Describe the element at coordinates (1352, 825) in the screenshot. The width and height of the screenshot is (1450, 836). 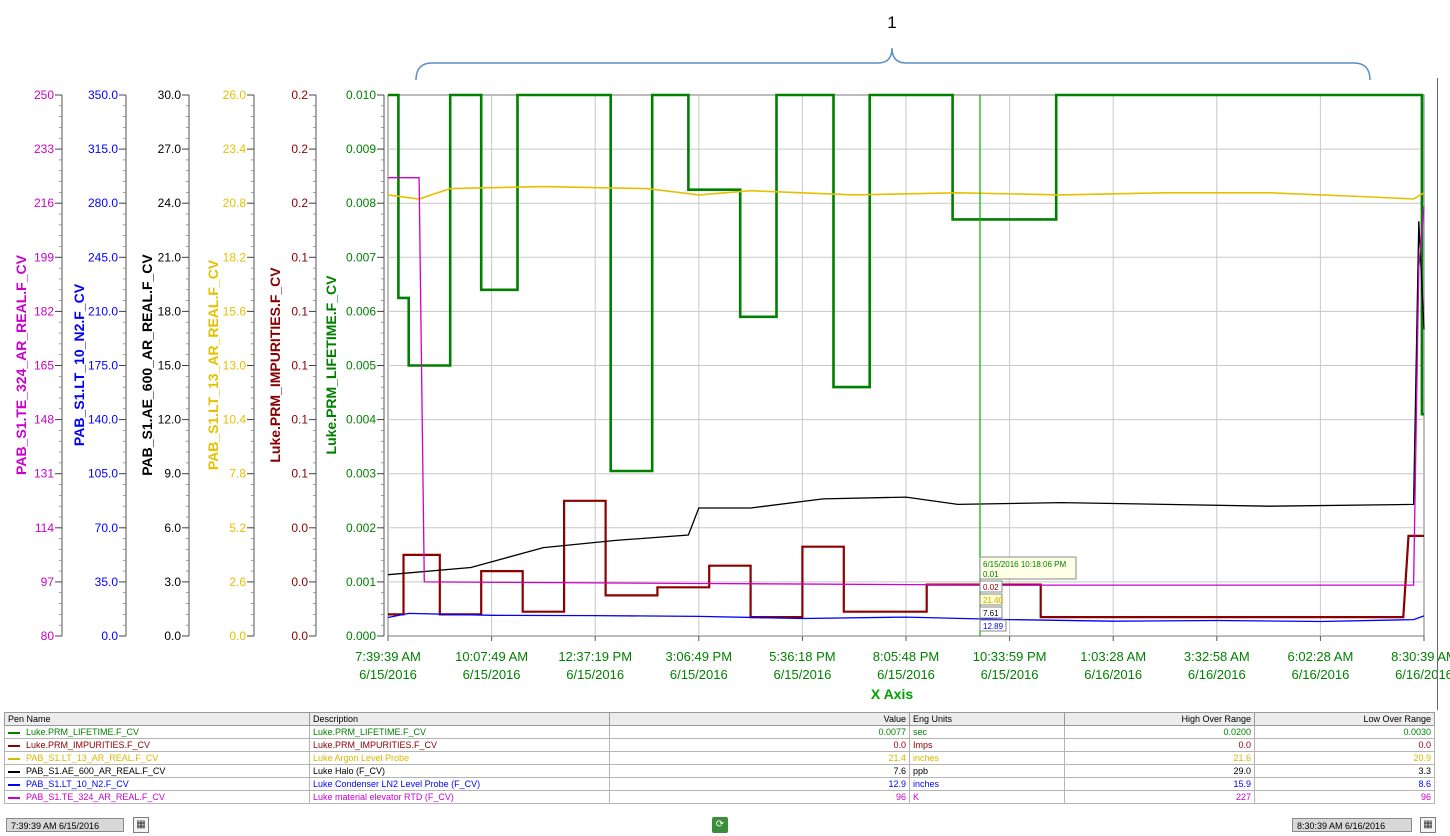
I see `end-time-field: 8:30:39 AM 6/16/2016` at that location.